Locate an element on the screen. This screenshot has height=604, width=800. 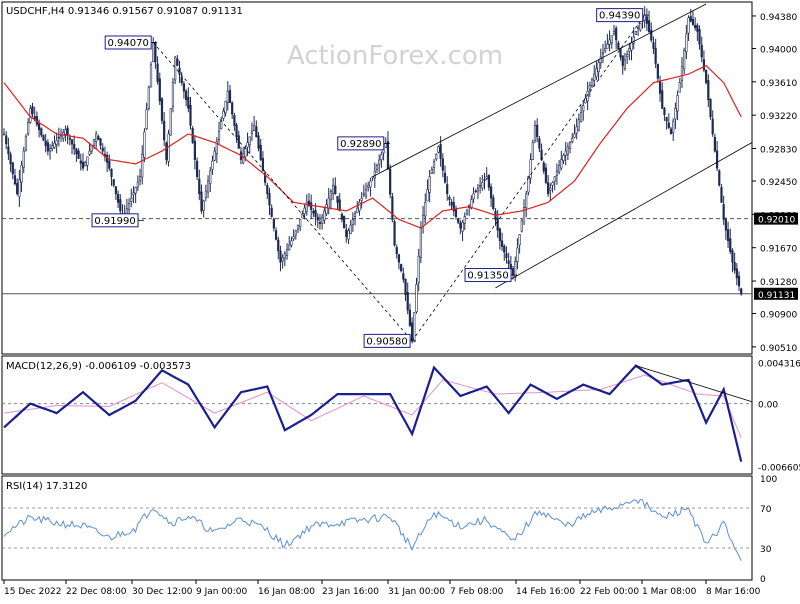
rsi-title: RSI(14) 17.3120 is located at coordinates (46, 486).